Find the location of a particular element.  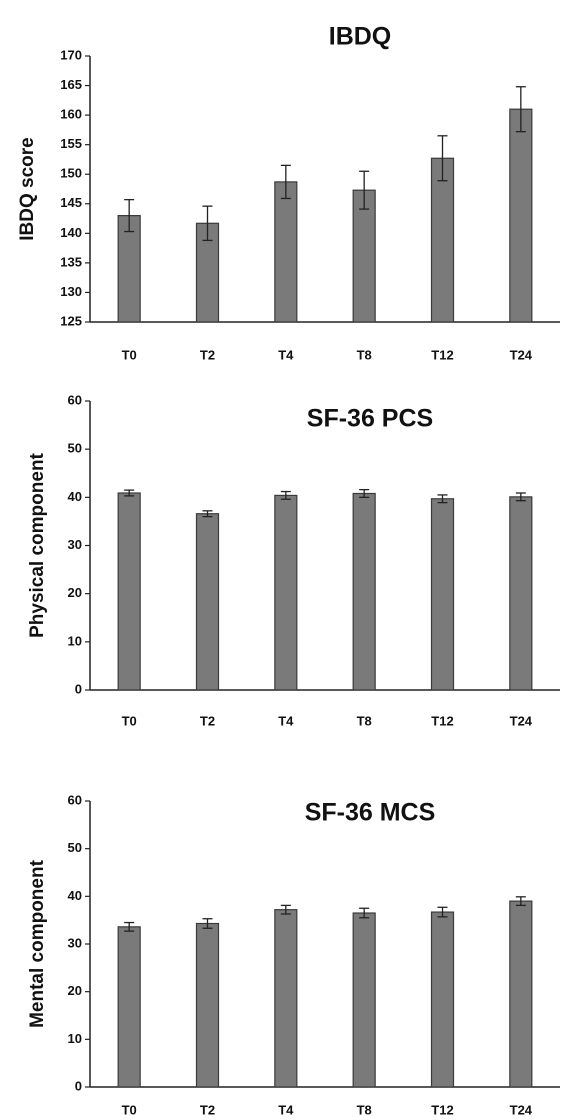

y-tick-label: 140 is located at coordinates (71, 232).